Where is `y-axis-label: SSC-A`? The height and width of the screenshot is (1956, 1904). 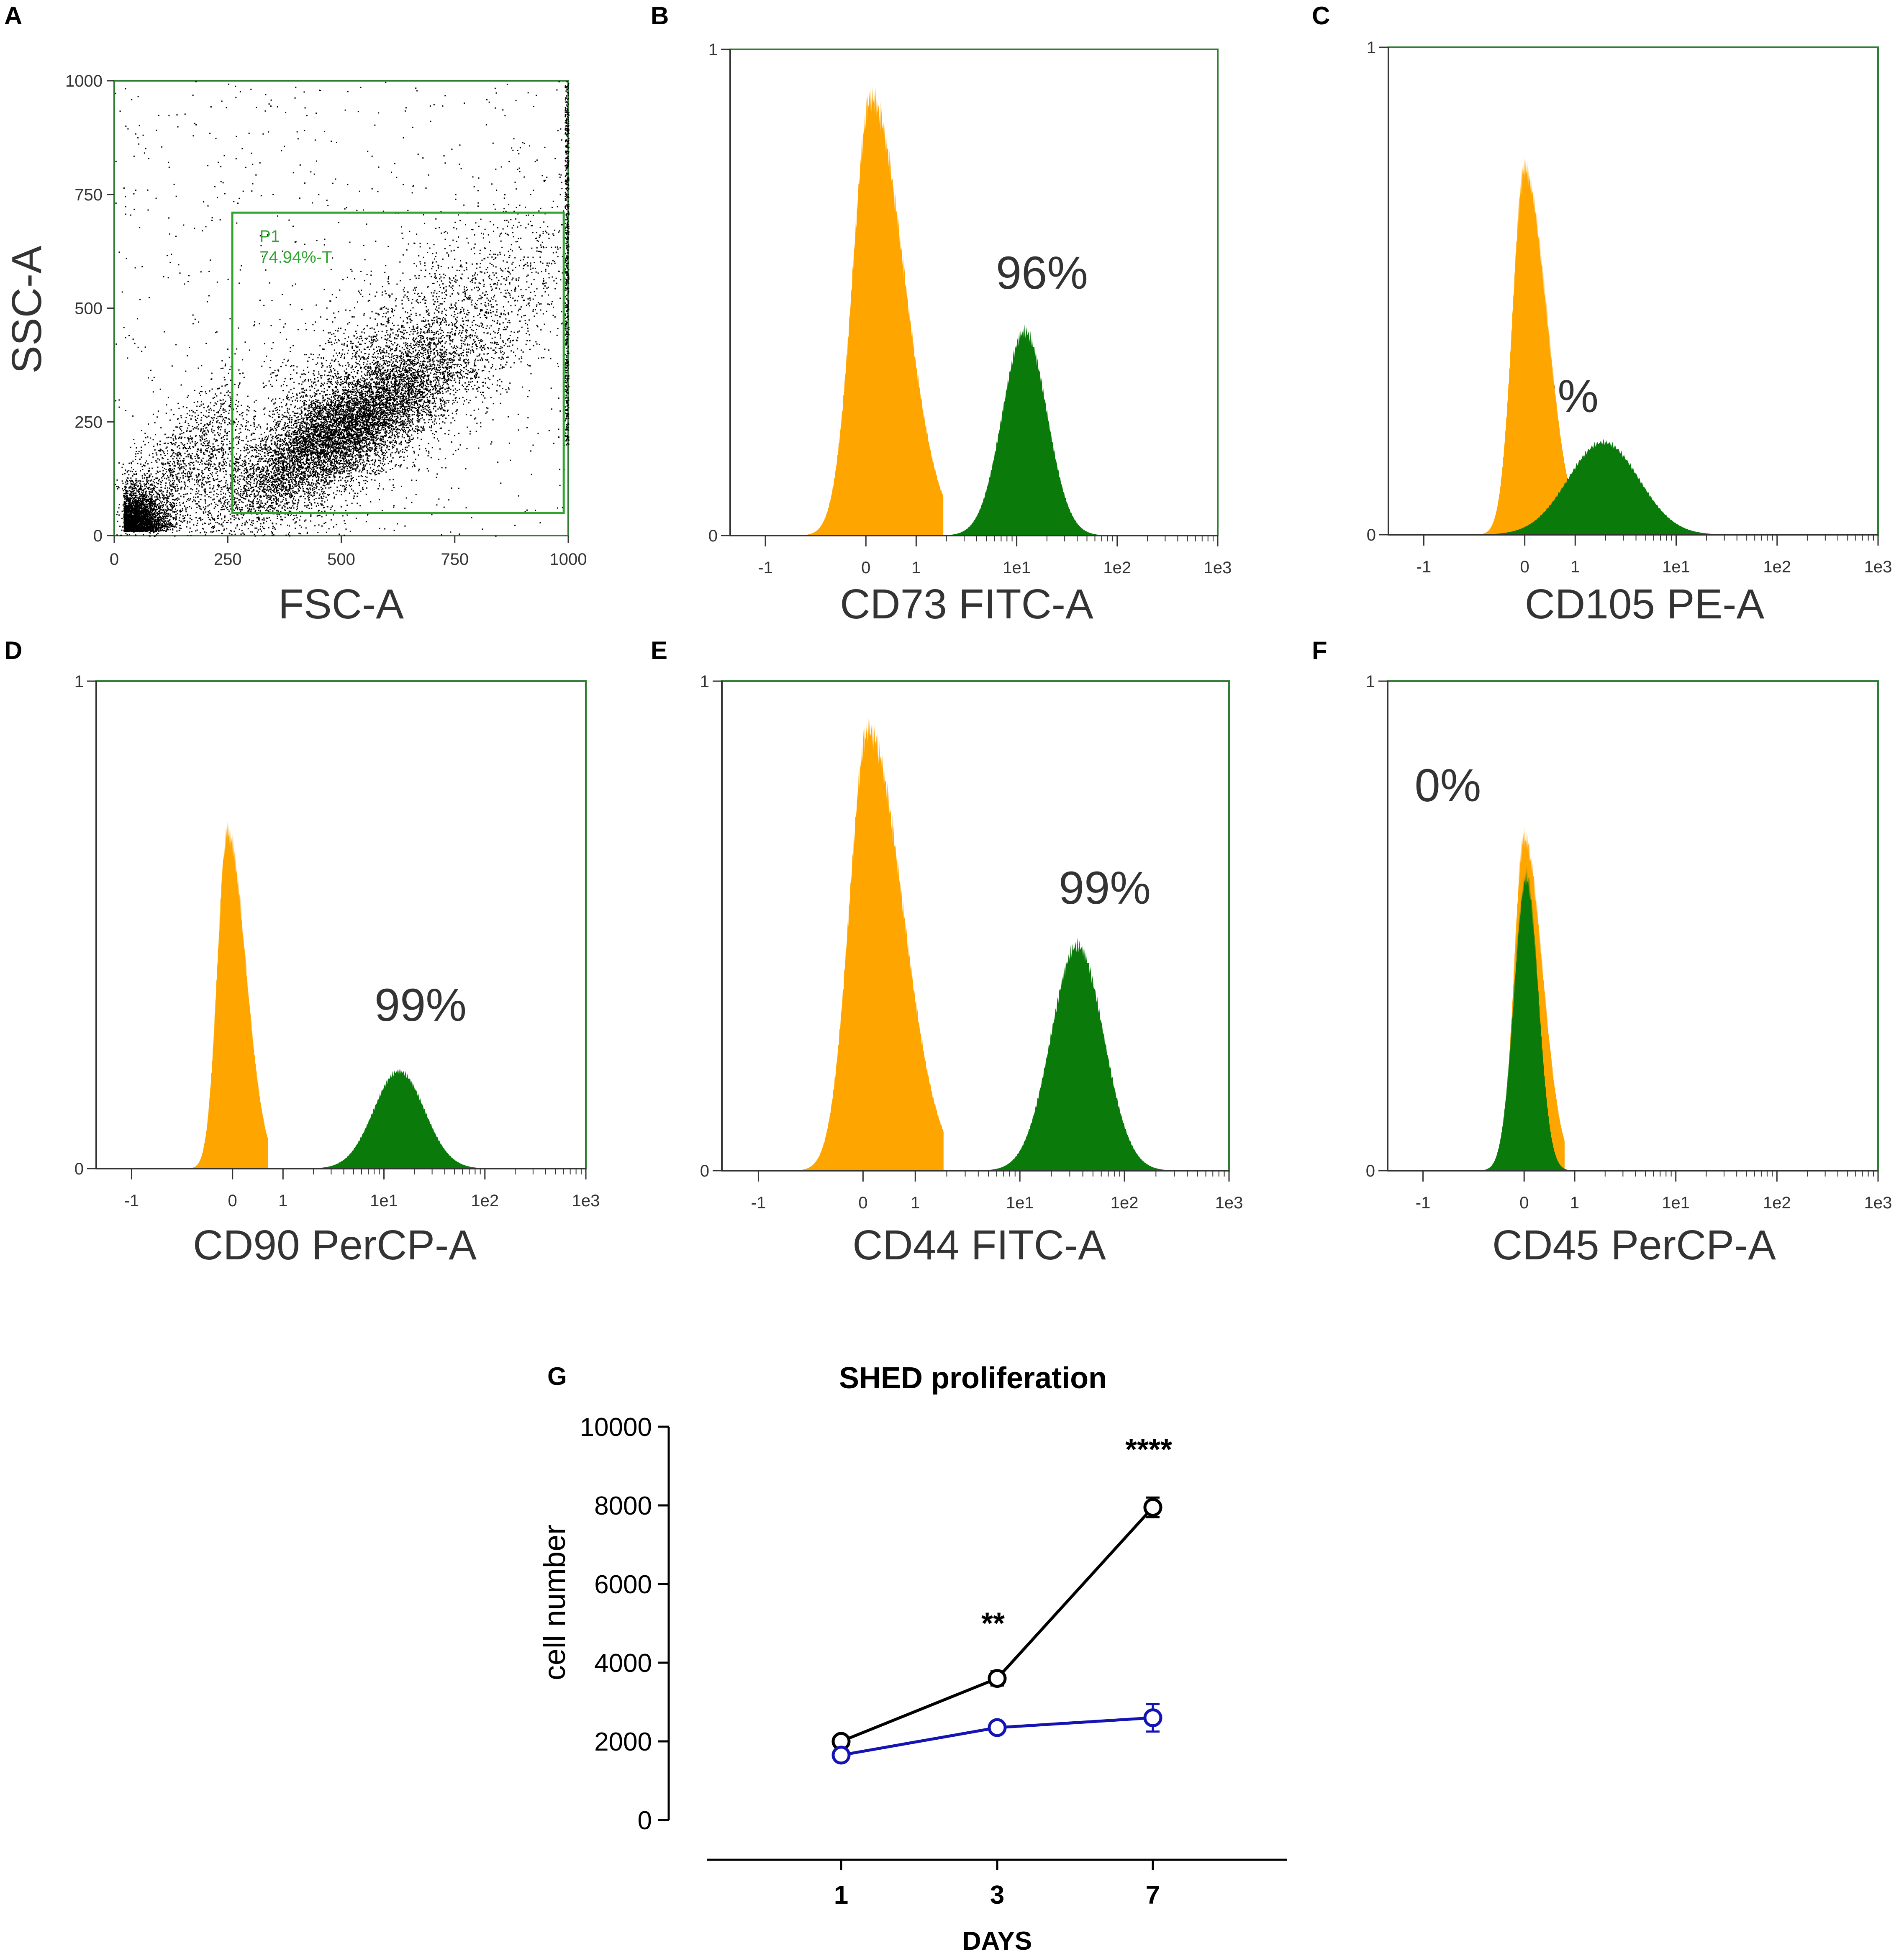 y-axis-label: SSC-A is located at coordinates (26, 310).